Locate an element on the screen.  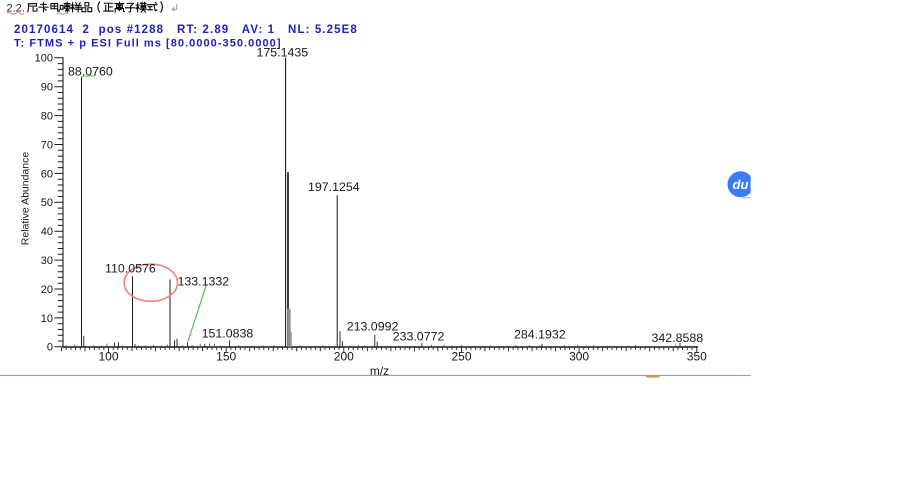
svg-text: 350 is located at coordinates (697, 357).